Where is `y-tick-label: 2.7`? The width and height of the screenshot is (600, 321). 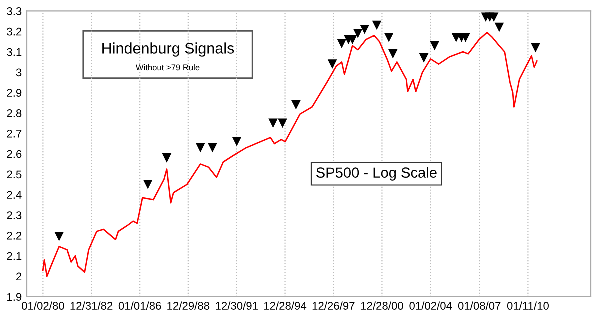
y-tick-label: 2.7 is located at coordinates (14, 134).